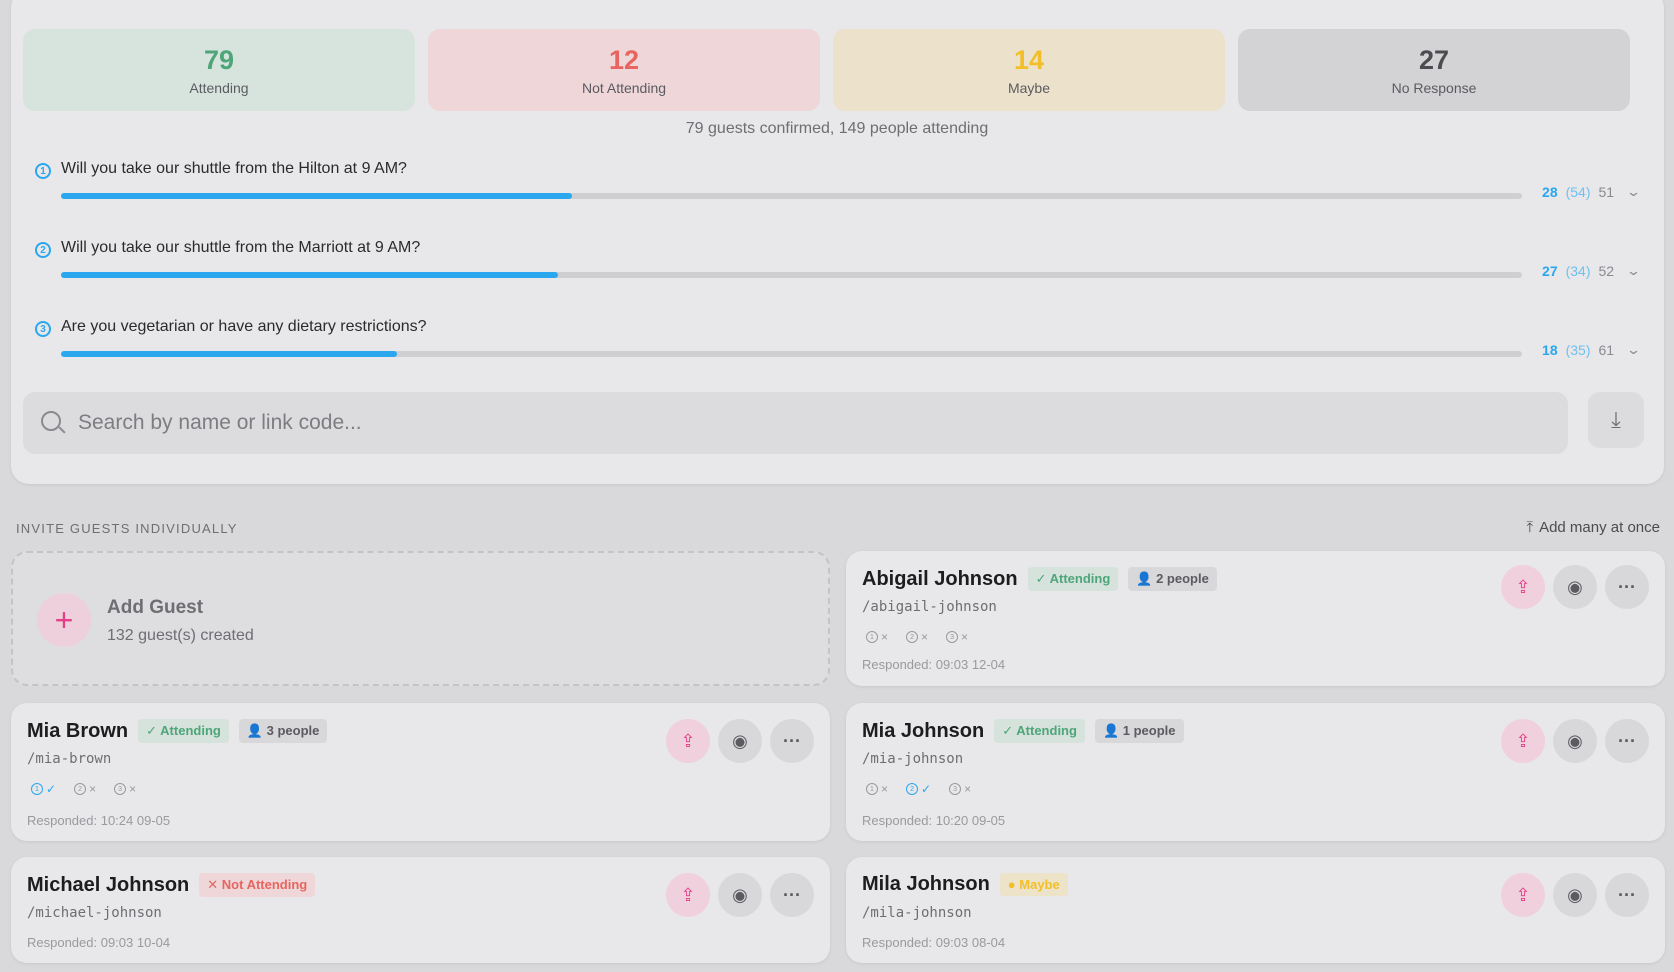  What do you see at coordinates (1029, 60) in the screenshot?
I see `stat-maybe-count: 14` at bounding box center [1029, 60].